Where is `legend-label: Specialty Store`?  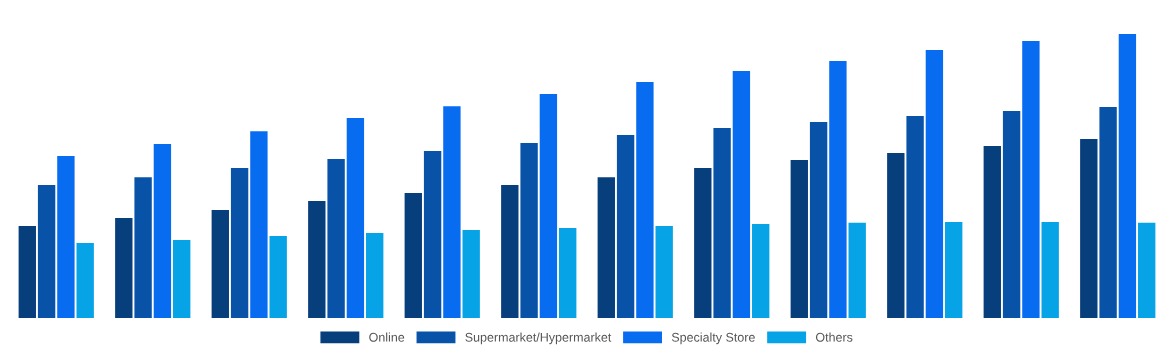 legend-label: Specialty Store is located at coordinates (713, 338).